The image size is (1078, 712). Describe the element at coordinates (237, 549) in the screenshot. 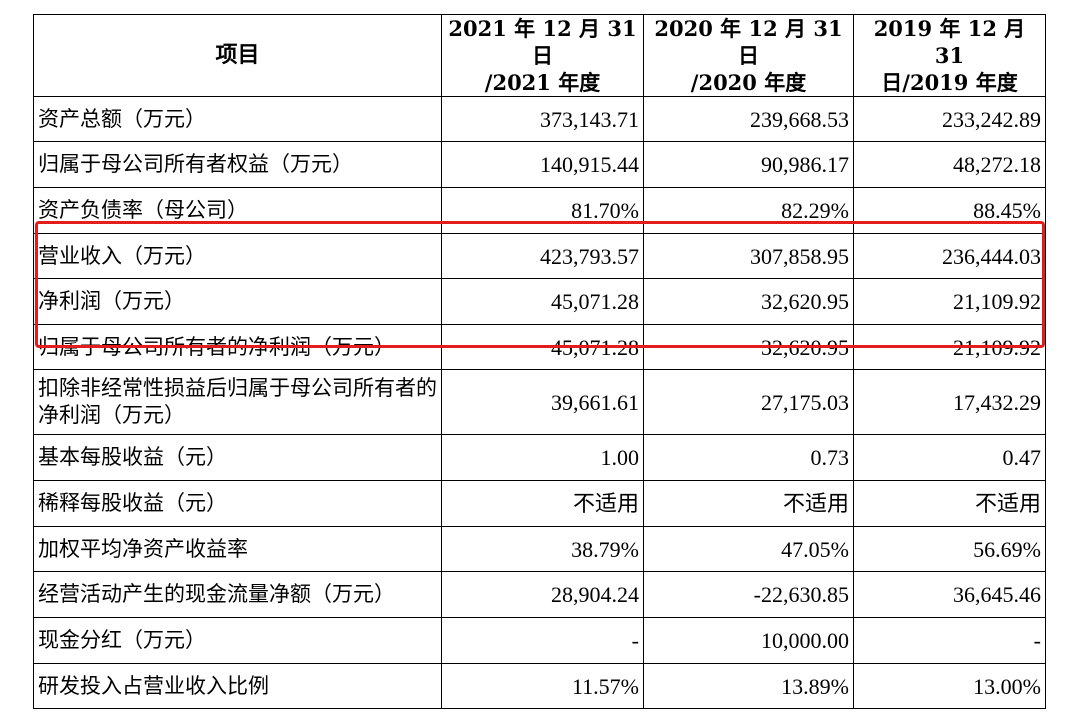

I see `row-label: 加权平均净资产收益率` at that location.